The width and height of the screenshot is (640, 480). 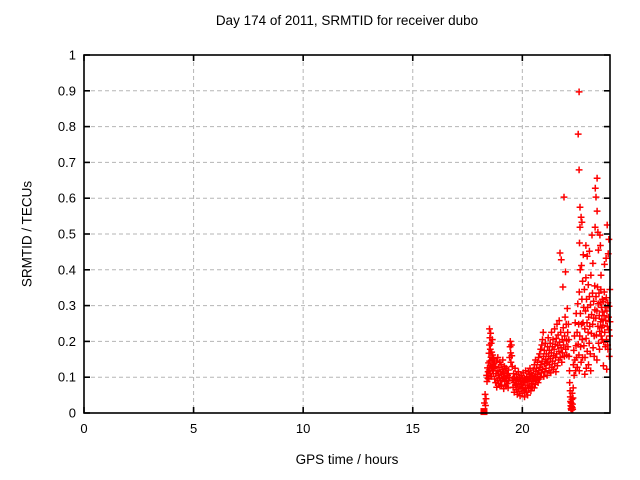 I want to click on y-axis-label: SRMTID / TECUs, so click(x=27, y=234).